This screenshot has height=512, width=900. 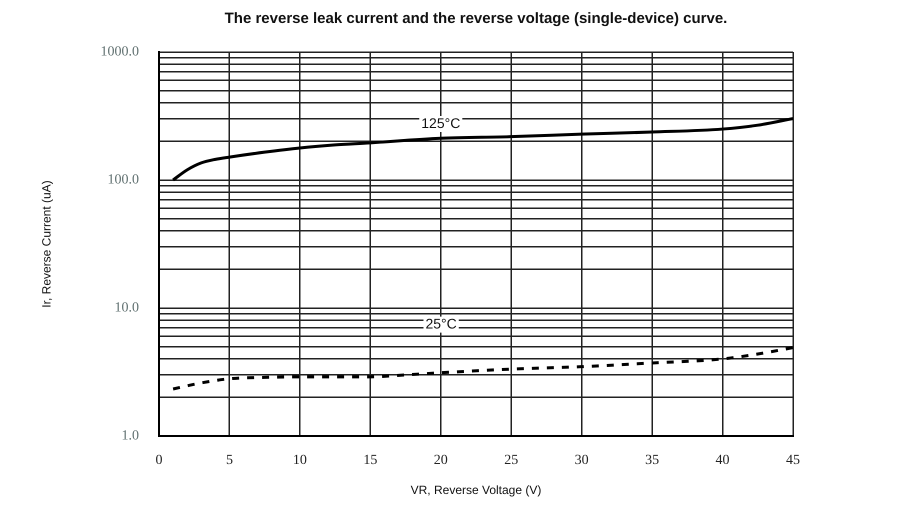 What do you see at coordinates (229, 460) in the screenshot?
I see `x-tick-label: 5` at bounding box center [229, 460].